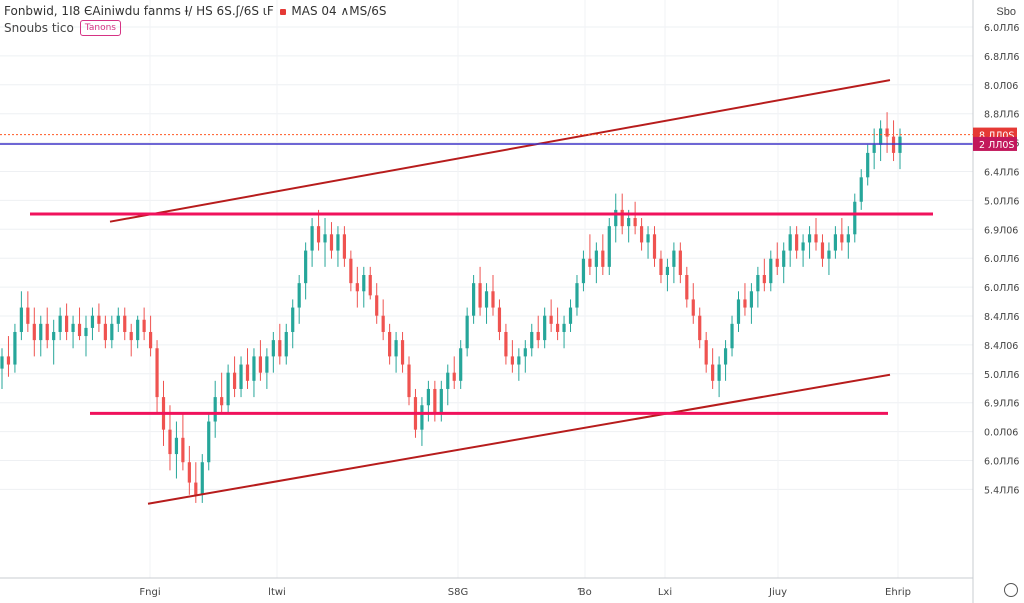 This screenshot has width=1024, height=603. Describe the element at coordinates (339, 11) in the screenshot. I see `ohlc-values: MAS 04 ∧MS/6S` at that location.